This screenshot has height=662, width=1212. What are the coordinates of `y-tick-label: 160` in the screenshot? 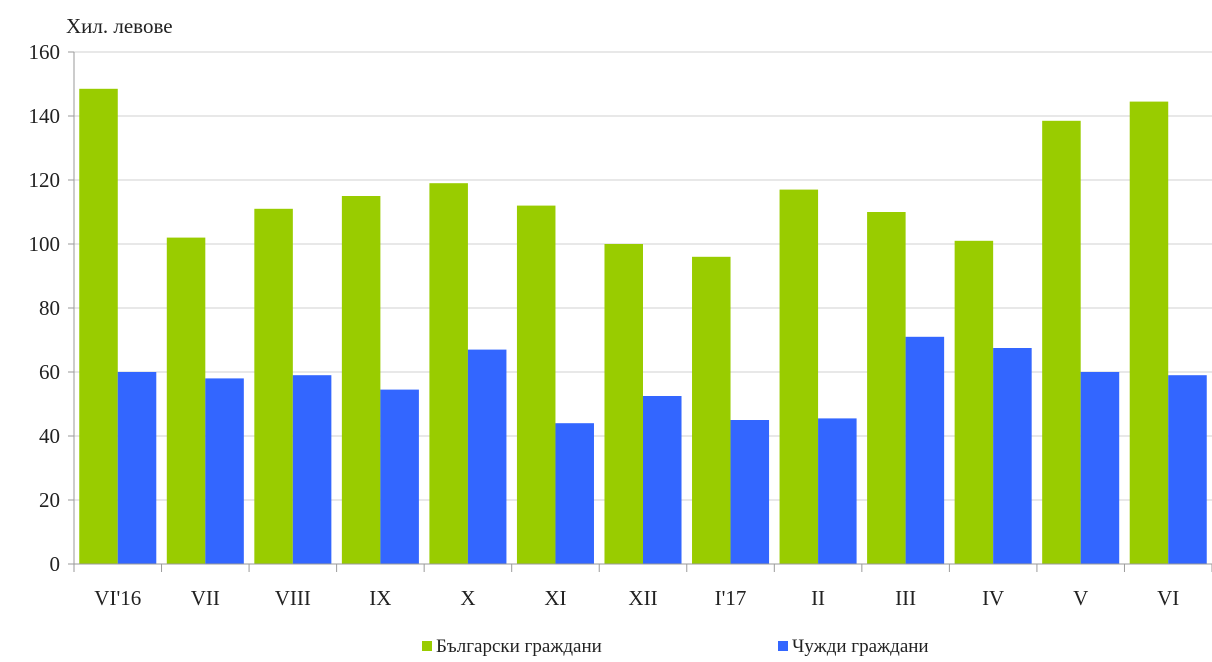 It's located at (45, 52).